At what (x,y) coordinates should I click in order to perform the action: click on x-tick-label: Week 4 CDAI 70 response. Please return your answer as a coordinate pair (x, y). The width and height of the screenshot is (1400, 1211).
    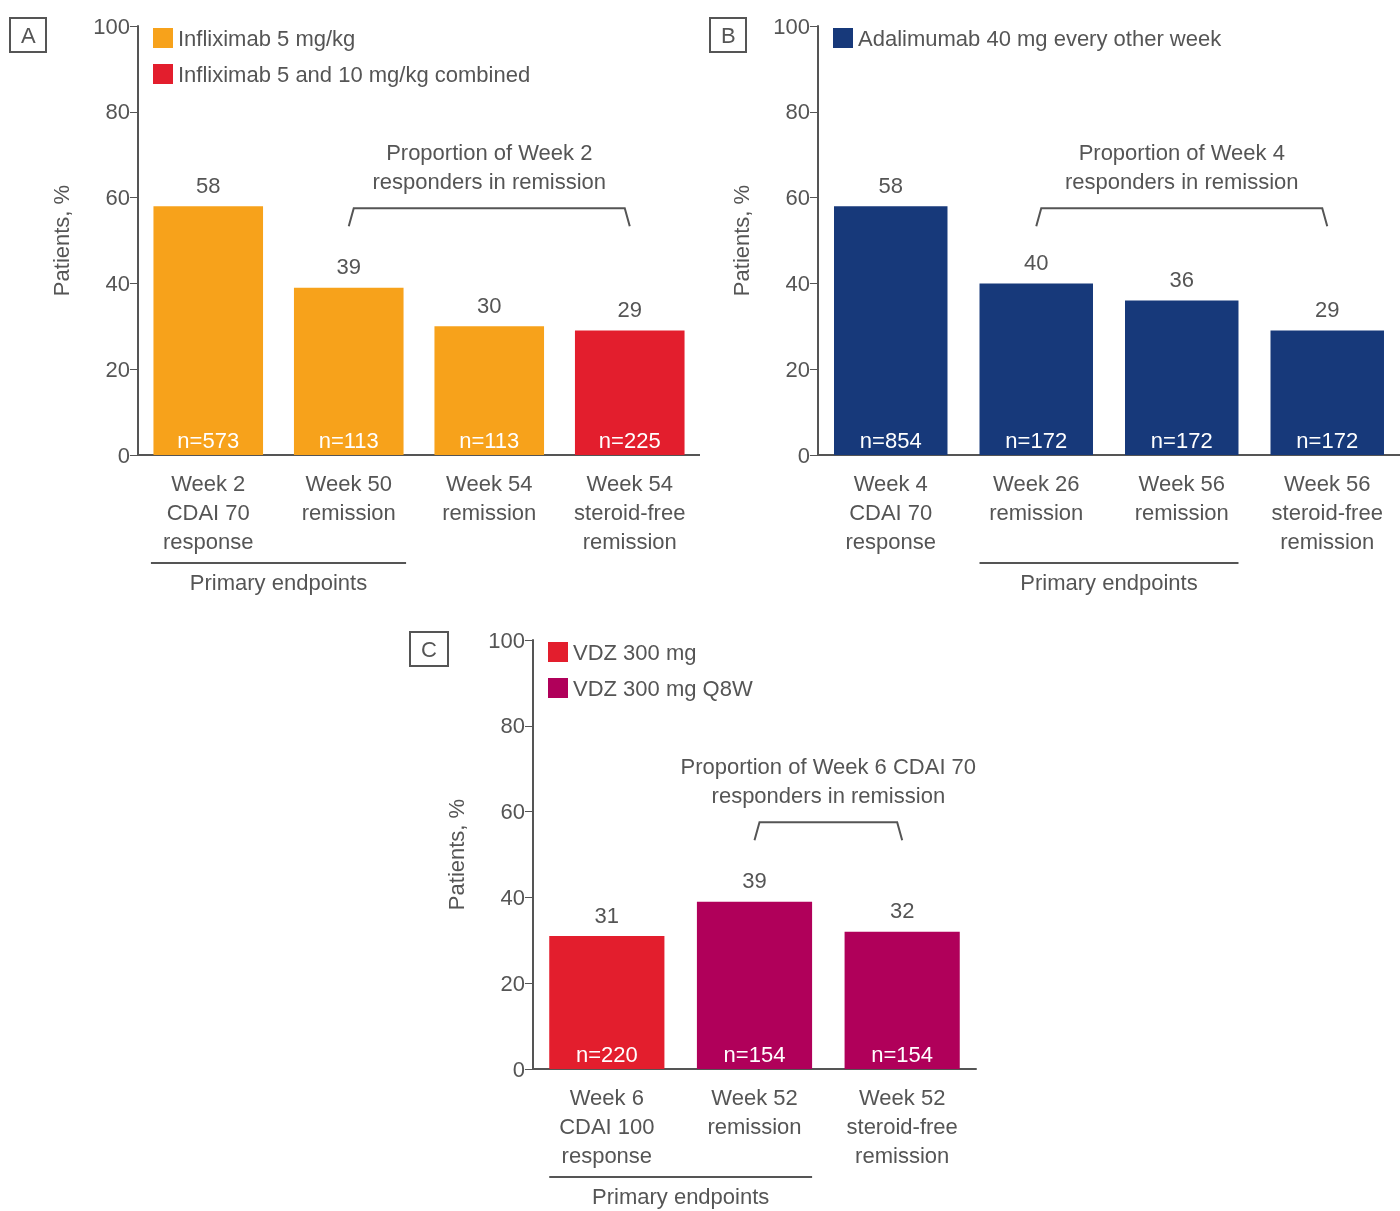
    Looking at the image, I should click on (891, 512).